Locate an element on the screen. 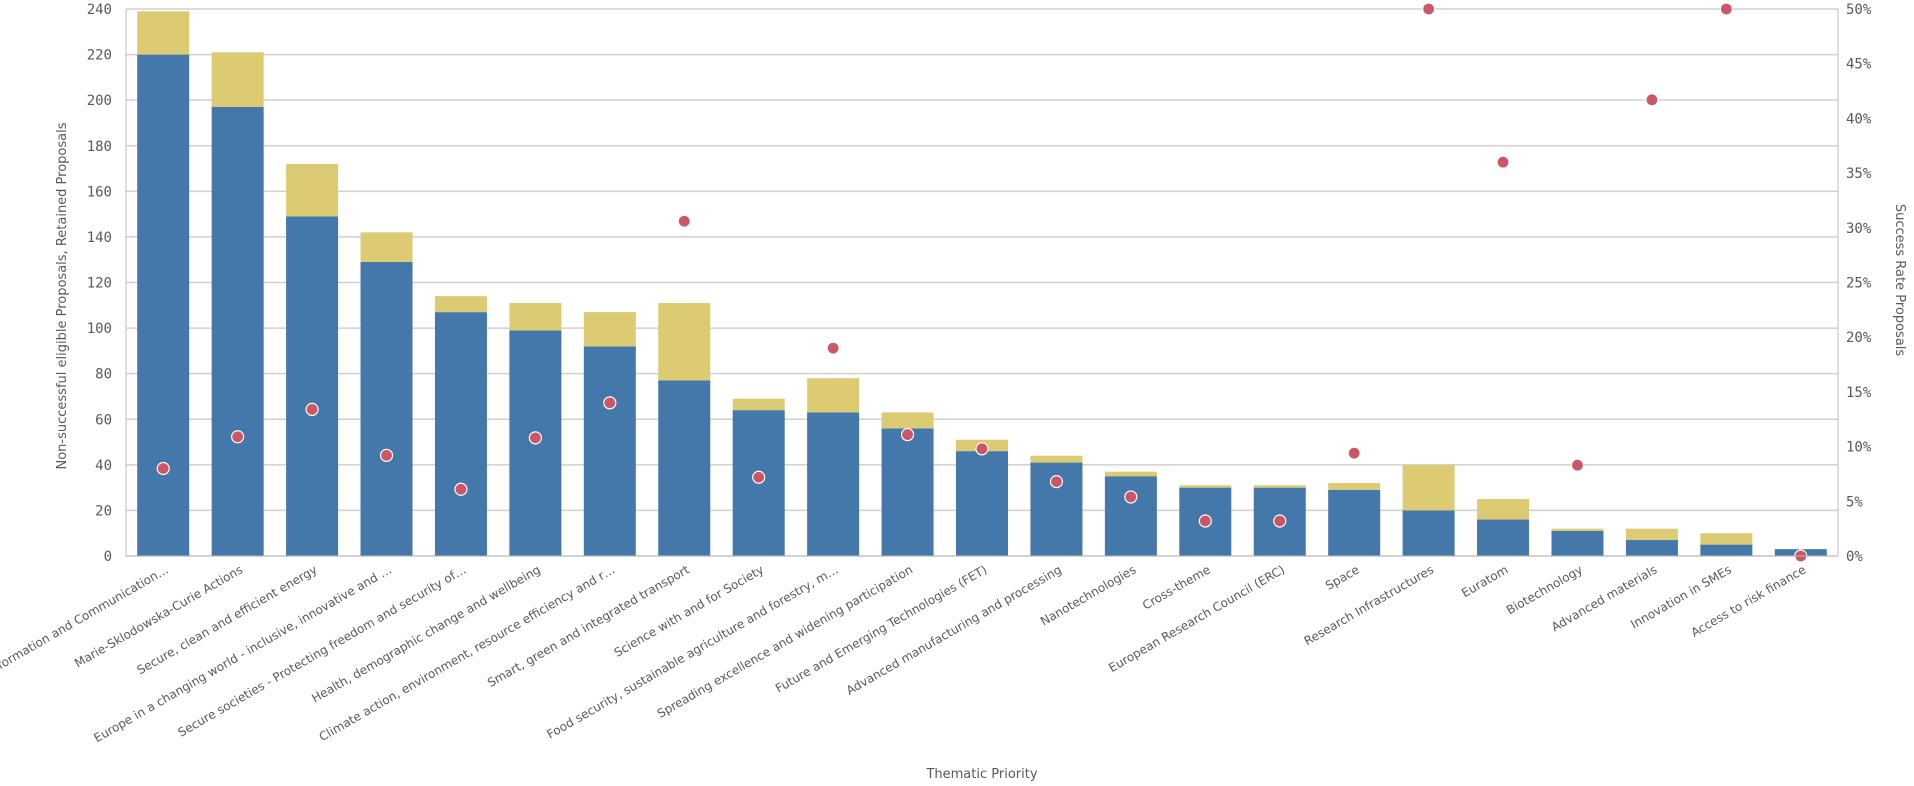 This screenshot has width=1914, height=786. y-tick-label: 80 is located at coordinates (103, 375).